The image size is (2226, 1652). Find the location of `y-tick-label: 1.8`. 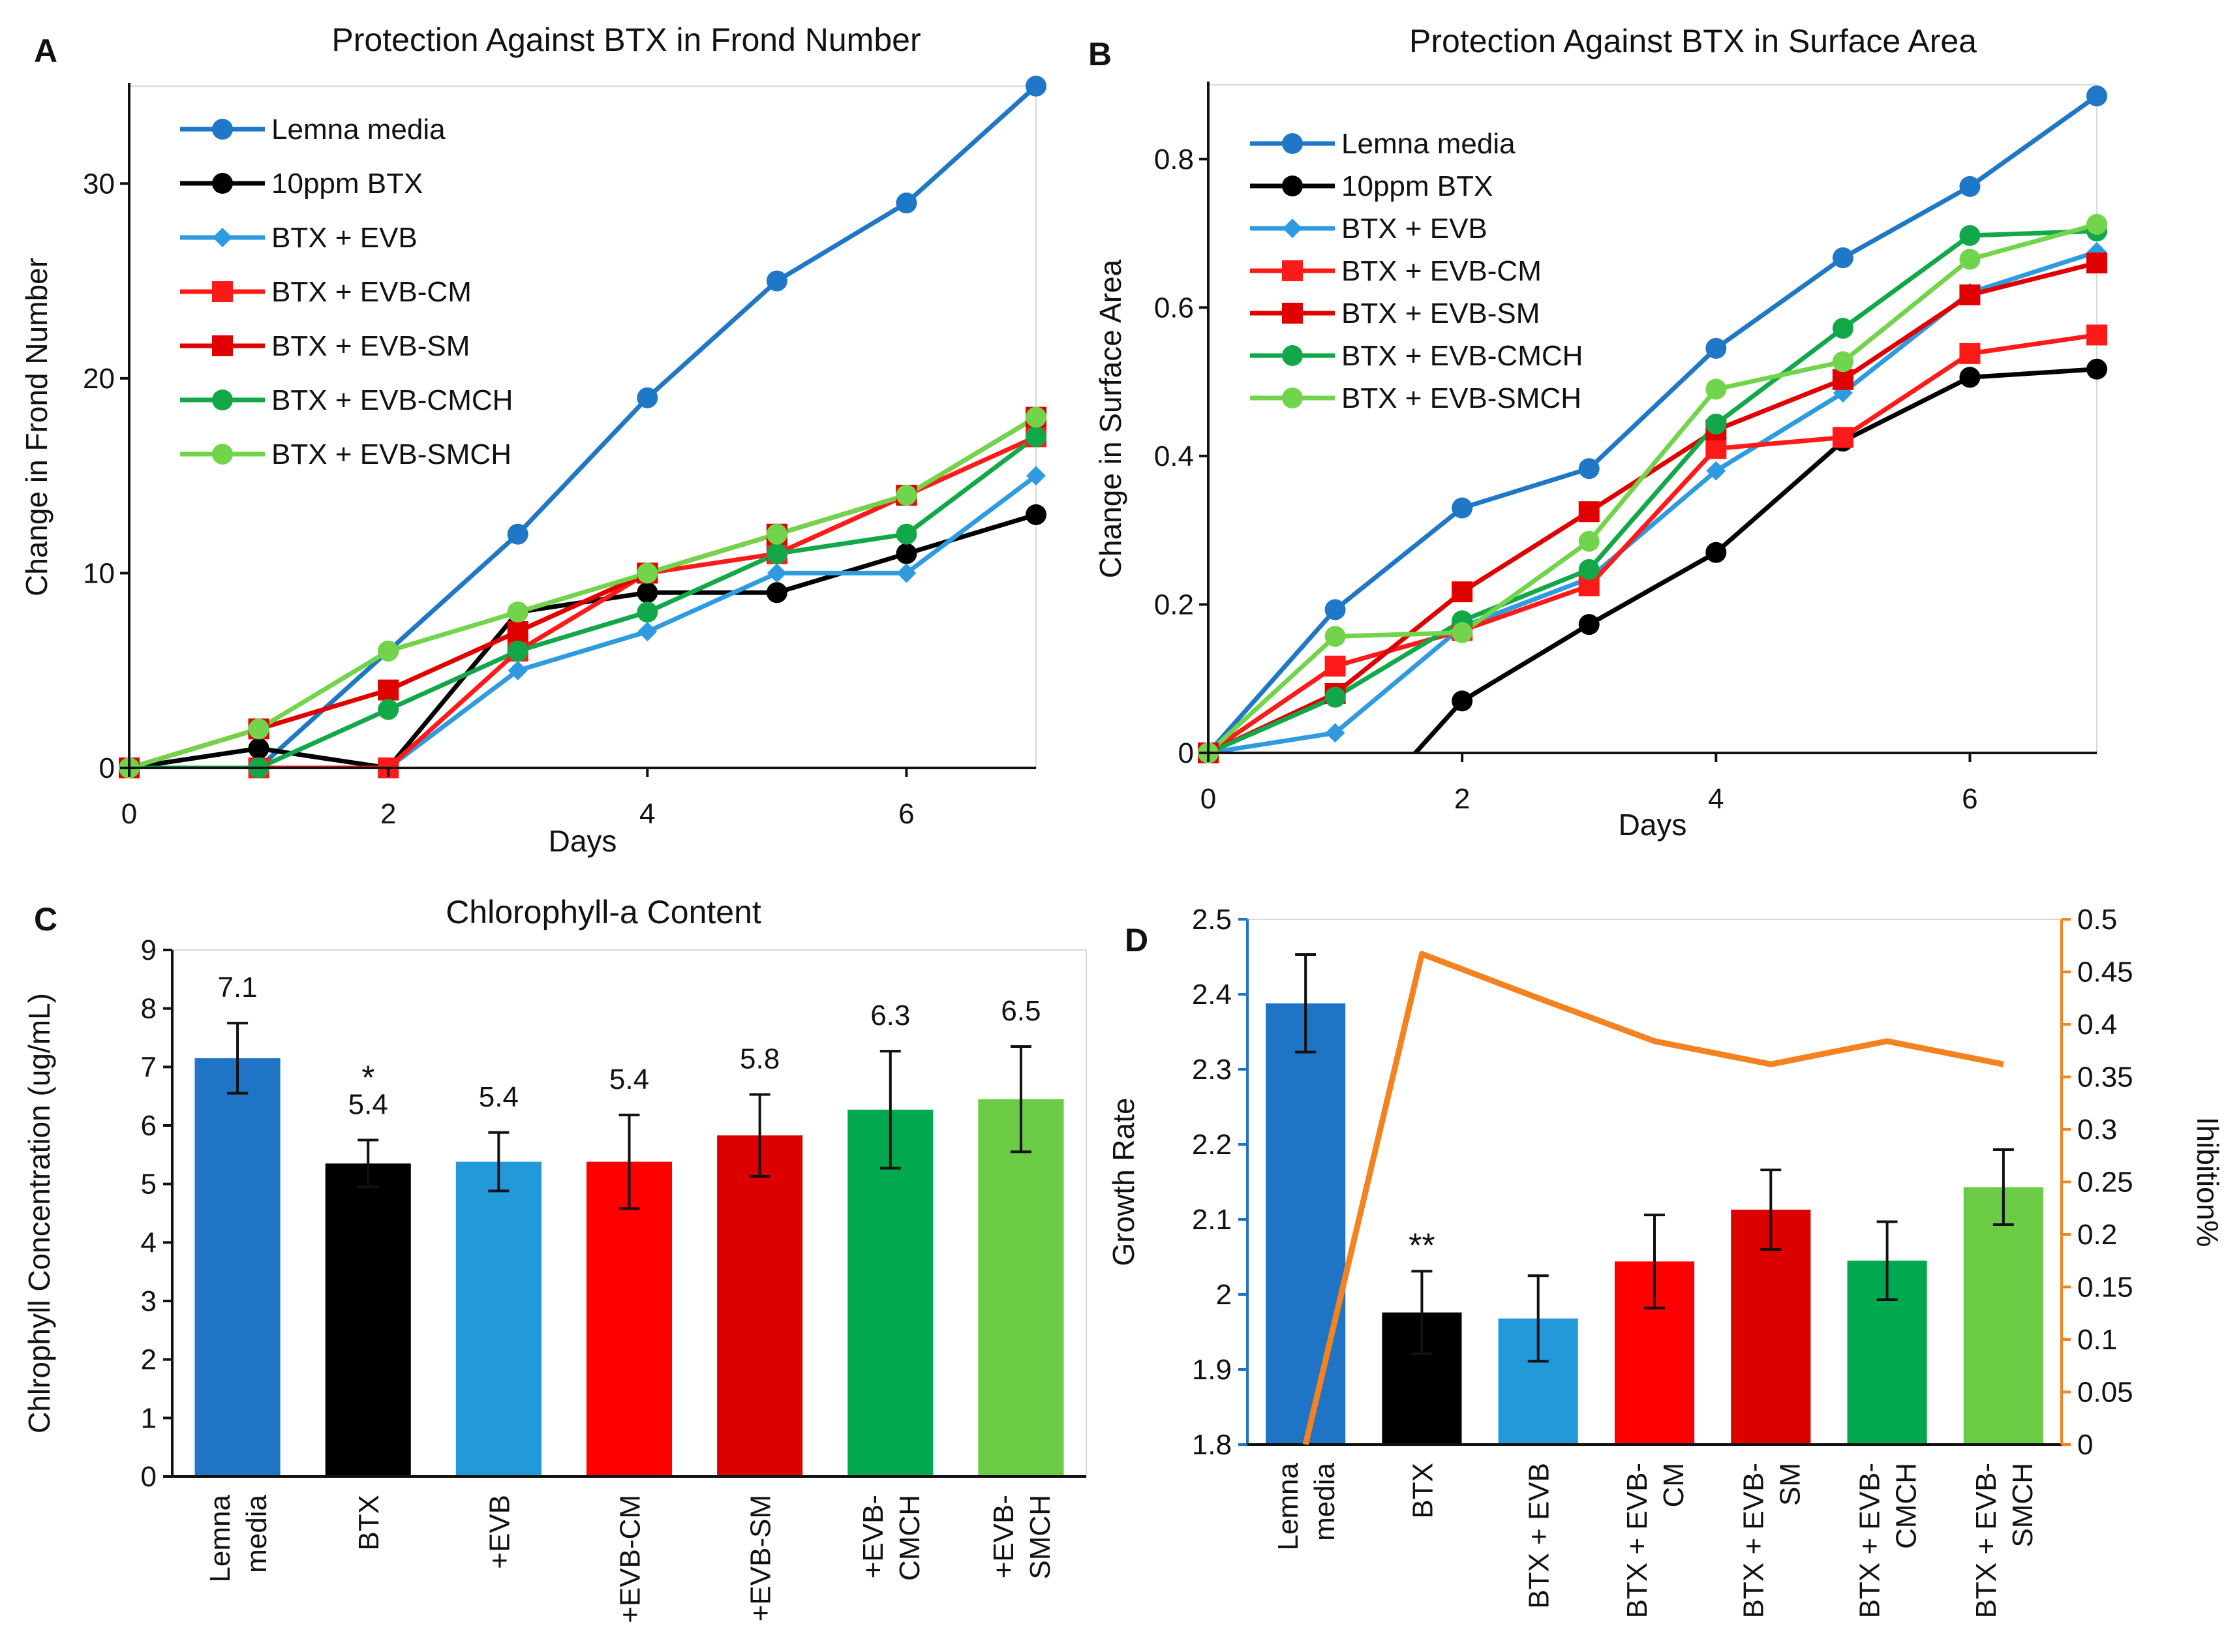

y-tick-label: 1.8 is located at coordinates (1212, 1445).